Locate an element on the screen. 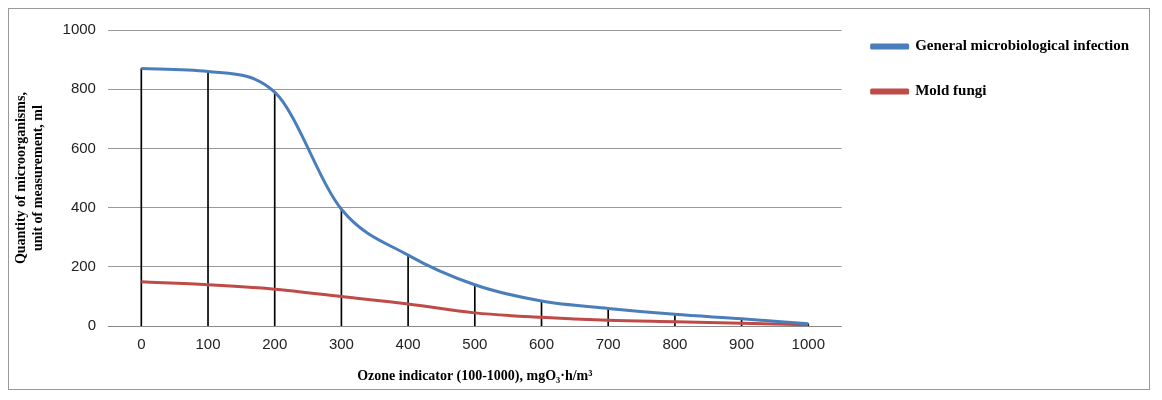 The width and height of the screenshot is (1162, 400). y-tick-label: 0 is located at coordinates (91, 325).